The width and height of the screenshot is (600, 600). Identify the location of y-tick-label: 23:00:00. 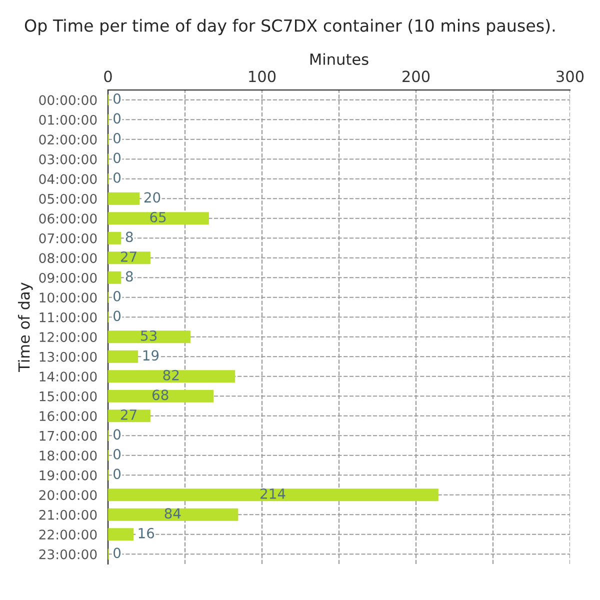
(68, 554).